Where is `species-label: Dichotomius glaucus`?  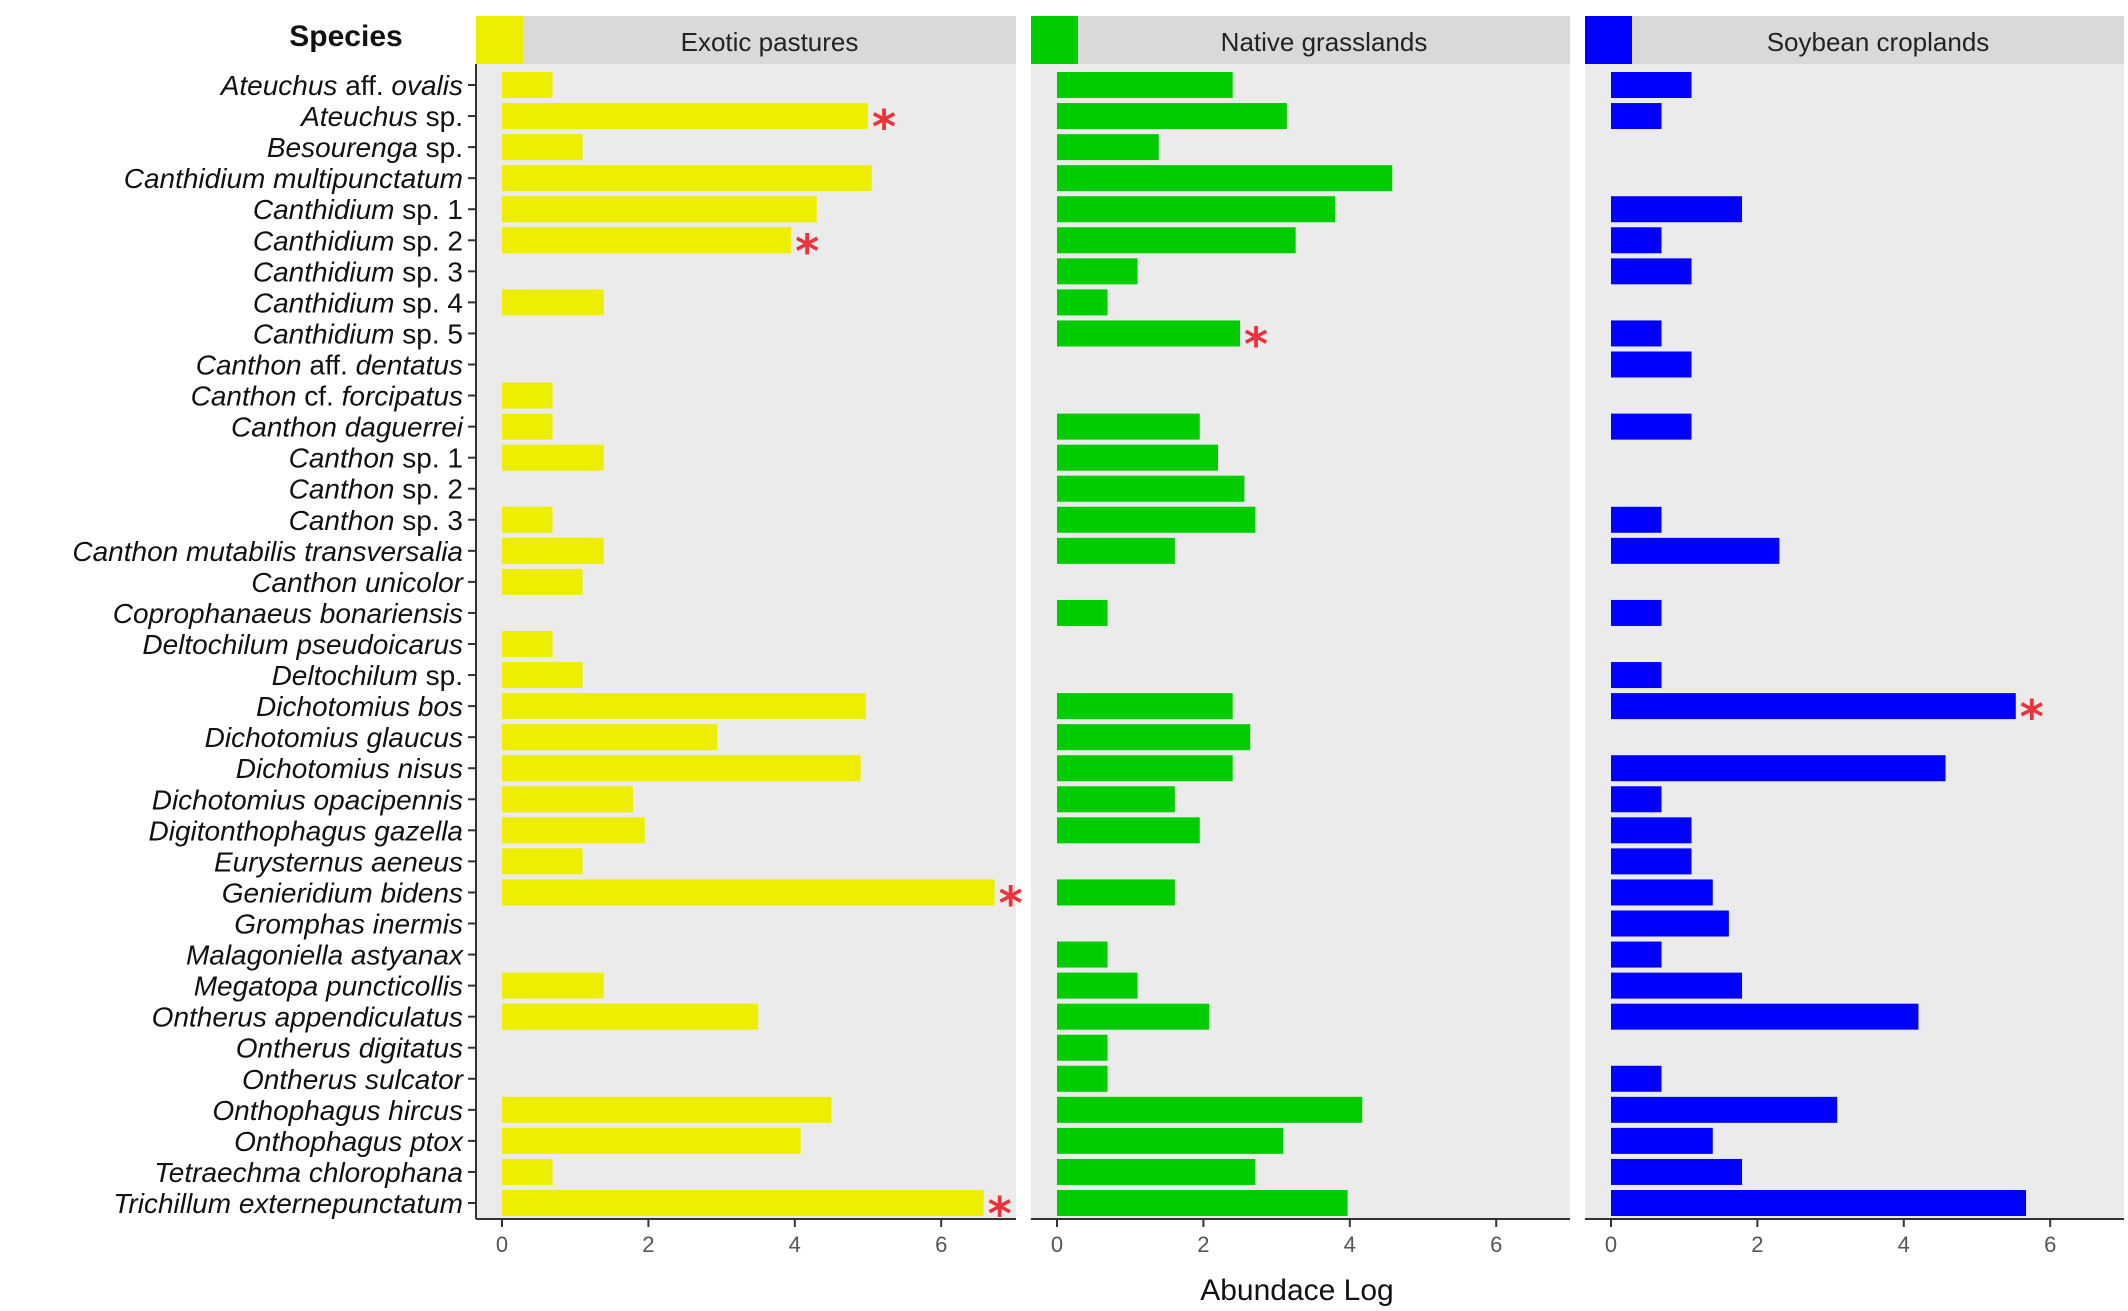
species-label: Dichotomius glaucus is located at coordinates (334, 737).